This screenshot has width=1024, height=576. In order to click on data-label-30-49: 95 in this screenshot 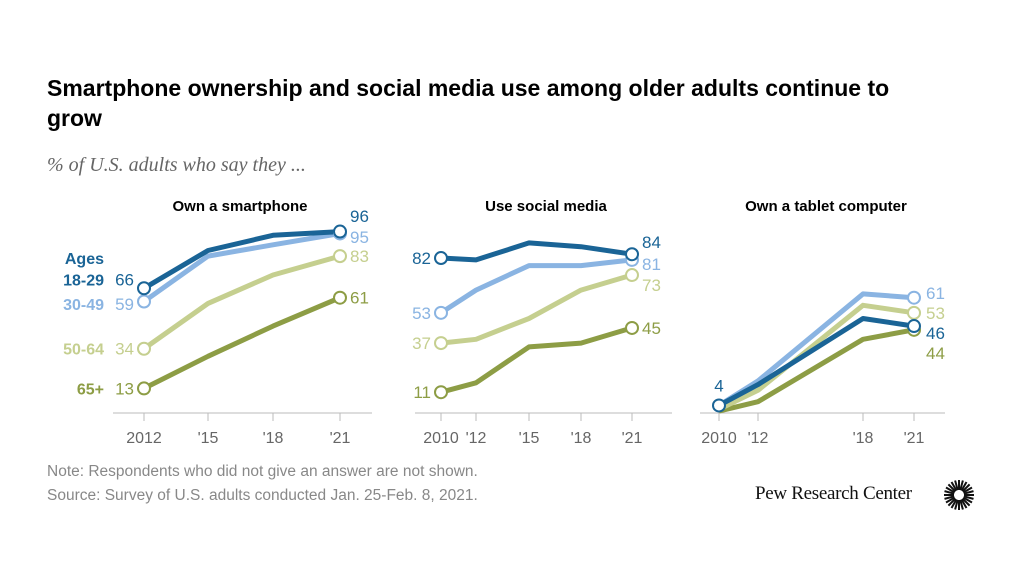, I will do `click(359, 237)`.